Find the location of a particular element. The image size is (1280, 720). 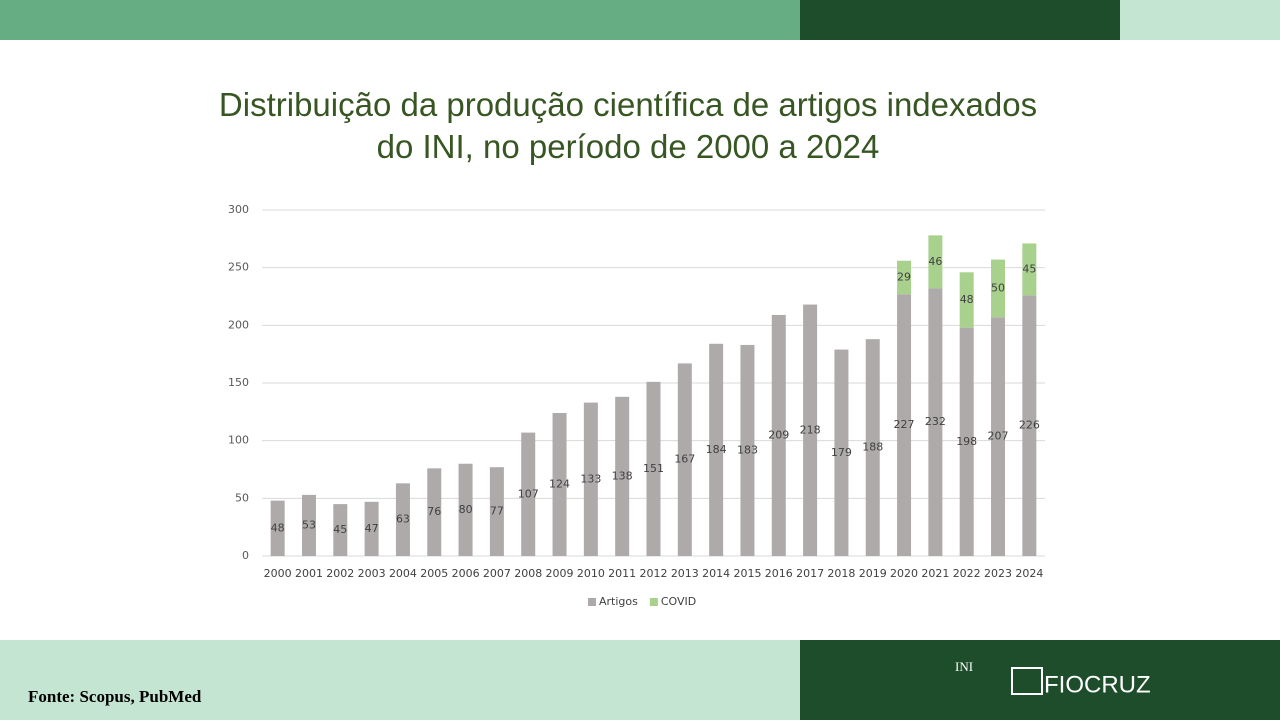

data-label: 47 is located at coordinates (372, 528).